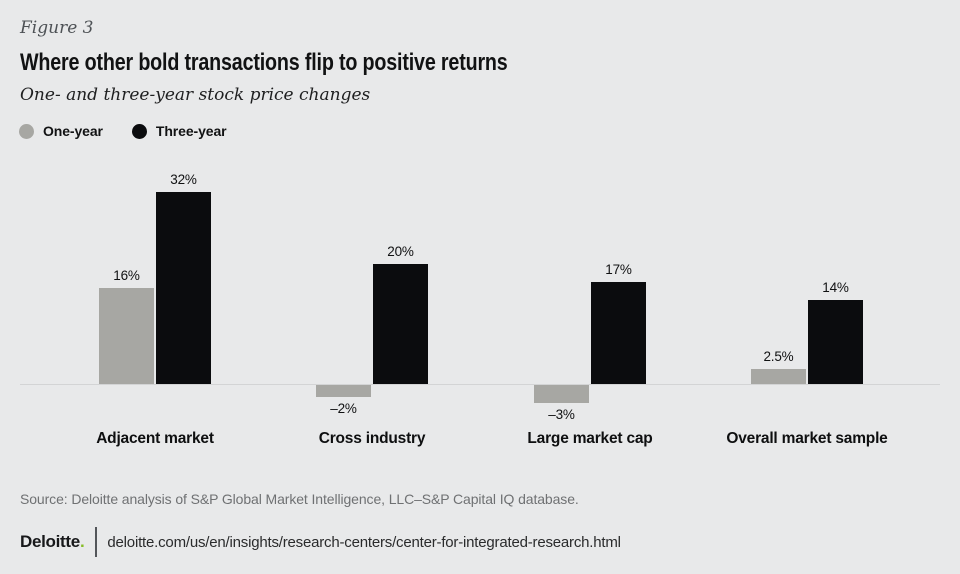 This screenshot has height=574, width=960. What do you see at coordinates (73, 131) in the screenshot?
I see `legend-label: One-year` at bounding box center [73, 131].